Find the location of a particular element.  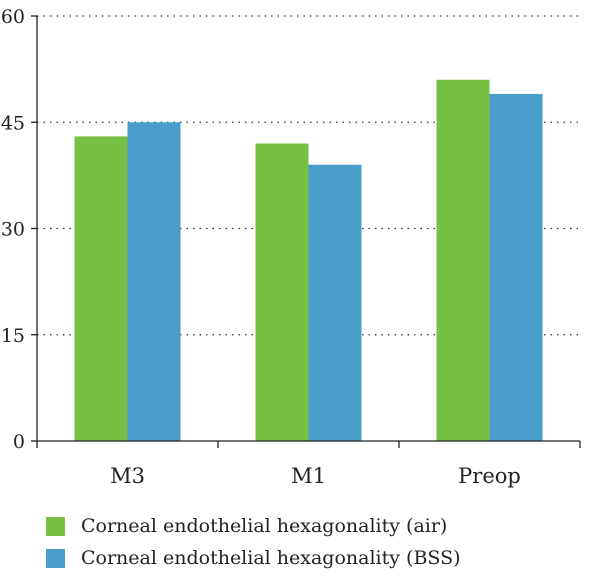

legend-label-bss: Corneal endothelial hexagonality (BSS) is located at coordinates (271, 558).